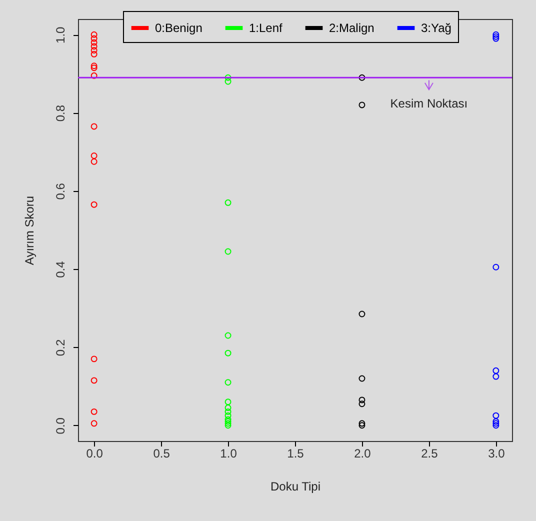 The width and height of the screenshot is (536, 521). What do you see at coordinates (295, 453) in the screenshot?
I see `x-tick-label: 1.5` at bounding box center [295, 453].